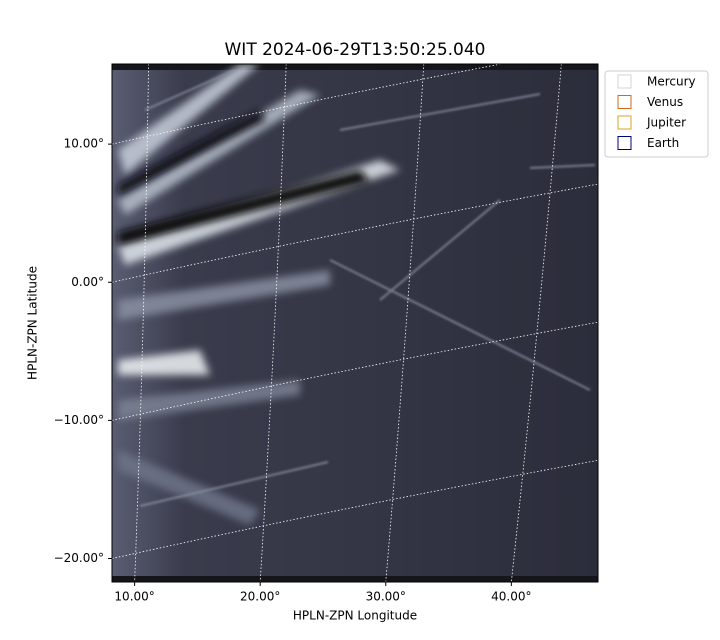  What do you see at coordinates (79, 558) in the screenshot?
I see `y-tick-label: −20.00°` at bounding box center [79, 558].